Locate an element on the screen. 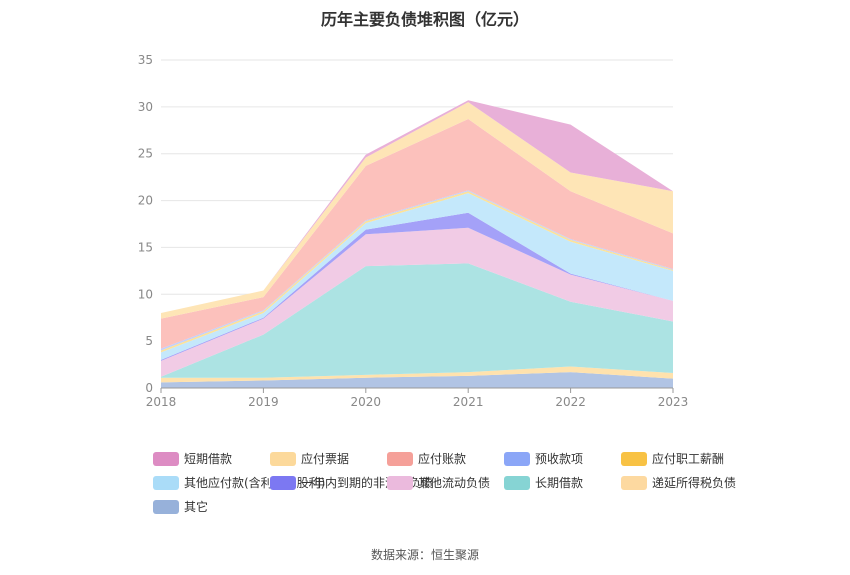  legend-label: 短期借款 is located at coordinates (208, 459).